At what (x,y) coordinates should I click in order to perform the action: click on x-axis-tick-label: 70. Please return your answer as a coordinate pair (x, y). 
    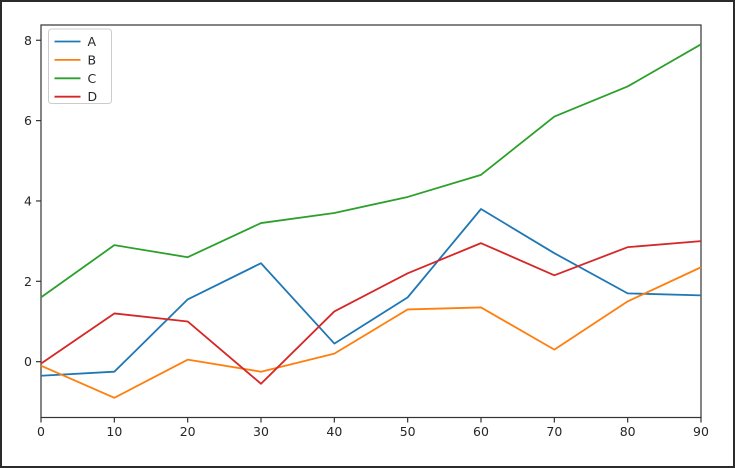
    Looking at the image, I should click on (554, 431).